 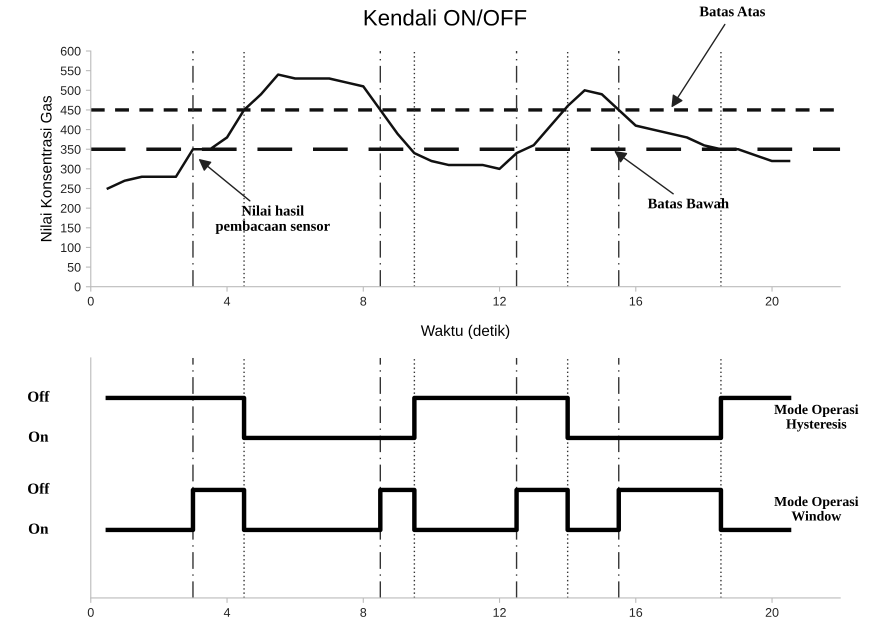 I want to click on y-tick-label: 100, so click(x=71, y=247).